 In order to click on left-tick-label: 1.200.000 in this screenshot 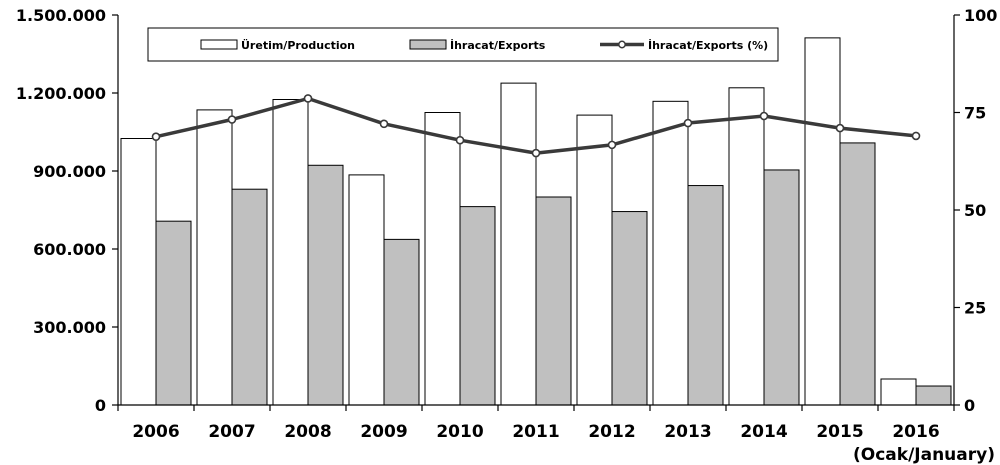, I will do `click(61, 93)`.